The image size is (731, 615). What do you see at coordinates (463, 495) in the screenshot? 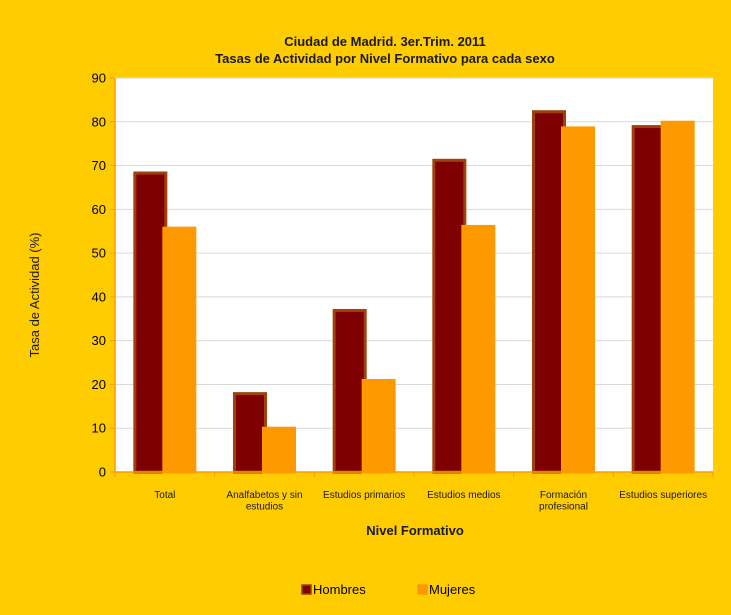
I see `x-tick-label: Estudios medios` at bounding box center [463, 495].